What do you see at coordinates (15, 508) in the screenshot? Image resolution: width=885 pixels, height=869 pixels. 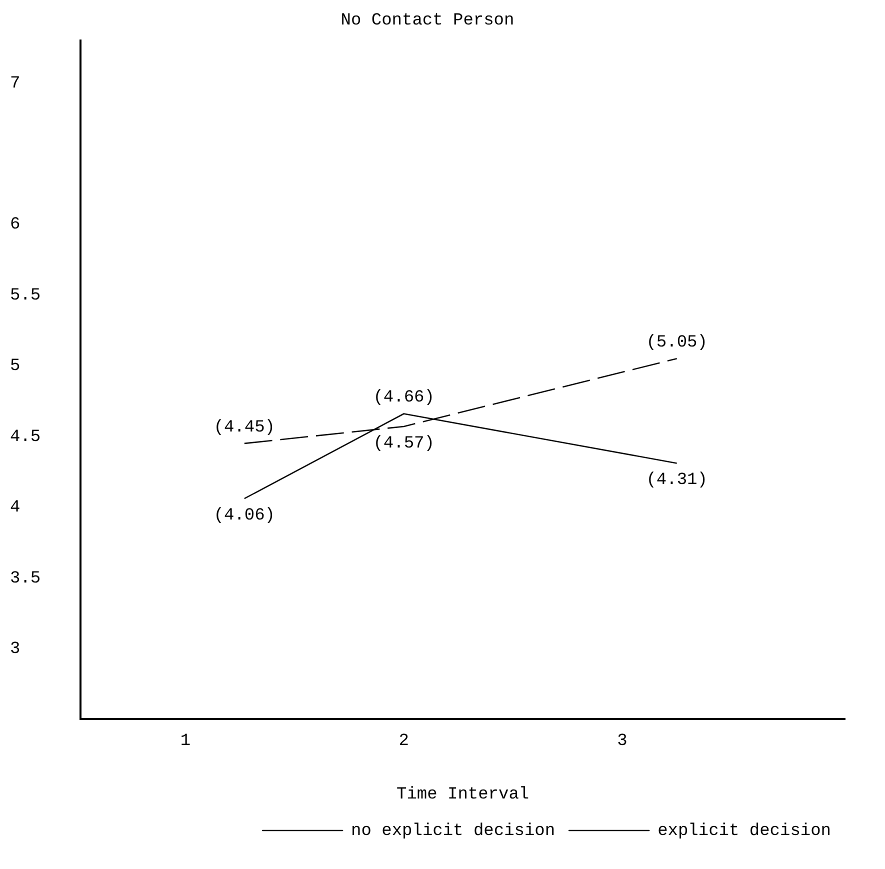 I see `y-tick-label: 4` at bounding box center [15, 508].